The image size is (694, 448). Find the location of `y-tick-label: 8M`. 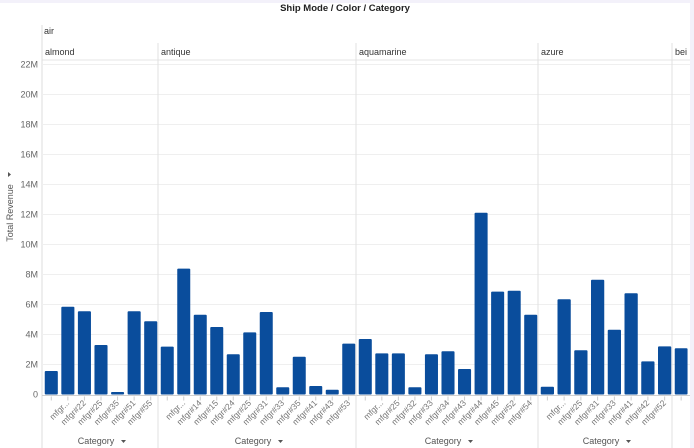

y-tick-label: 8M is located at coordinates (31, 275).